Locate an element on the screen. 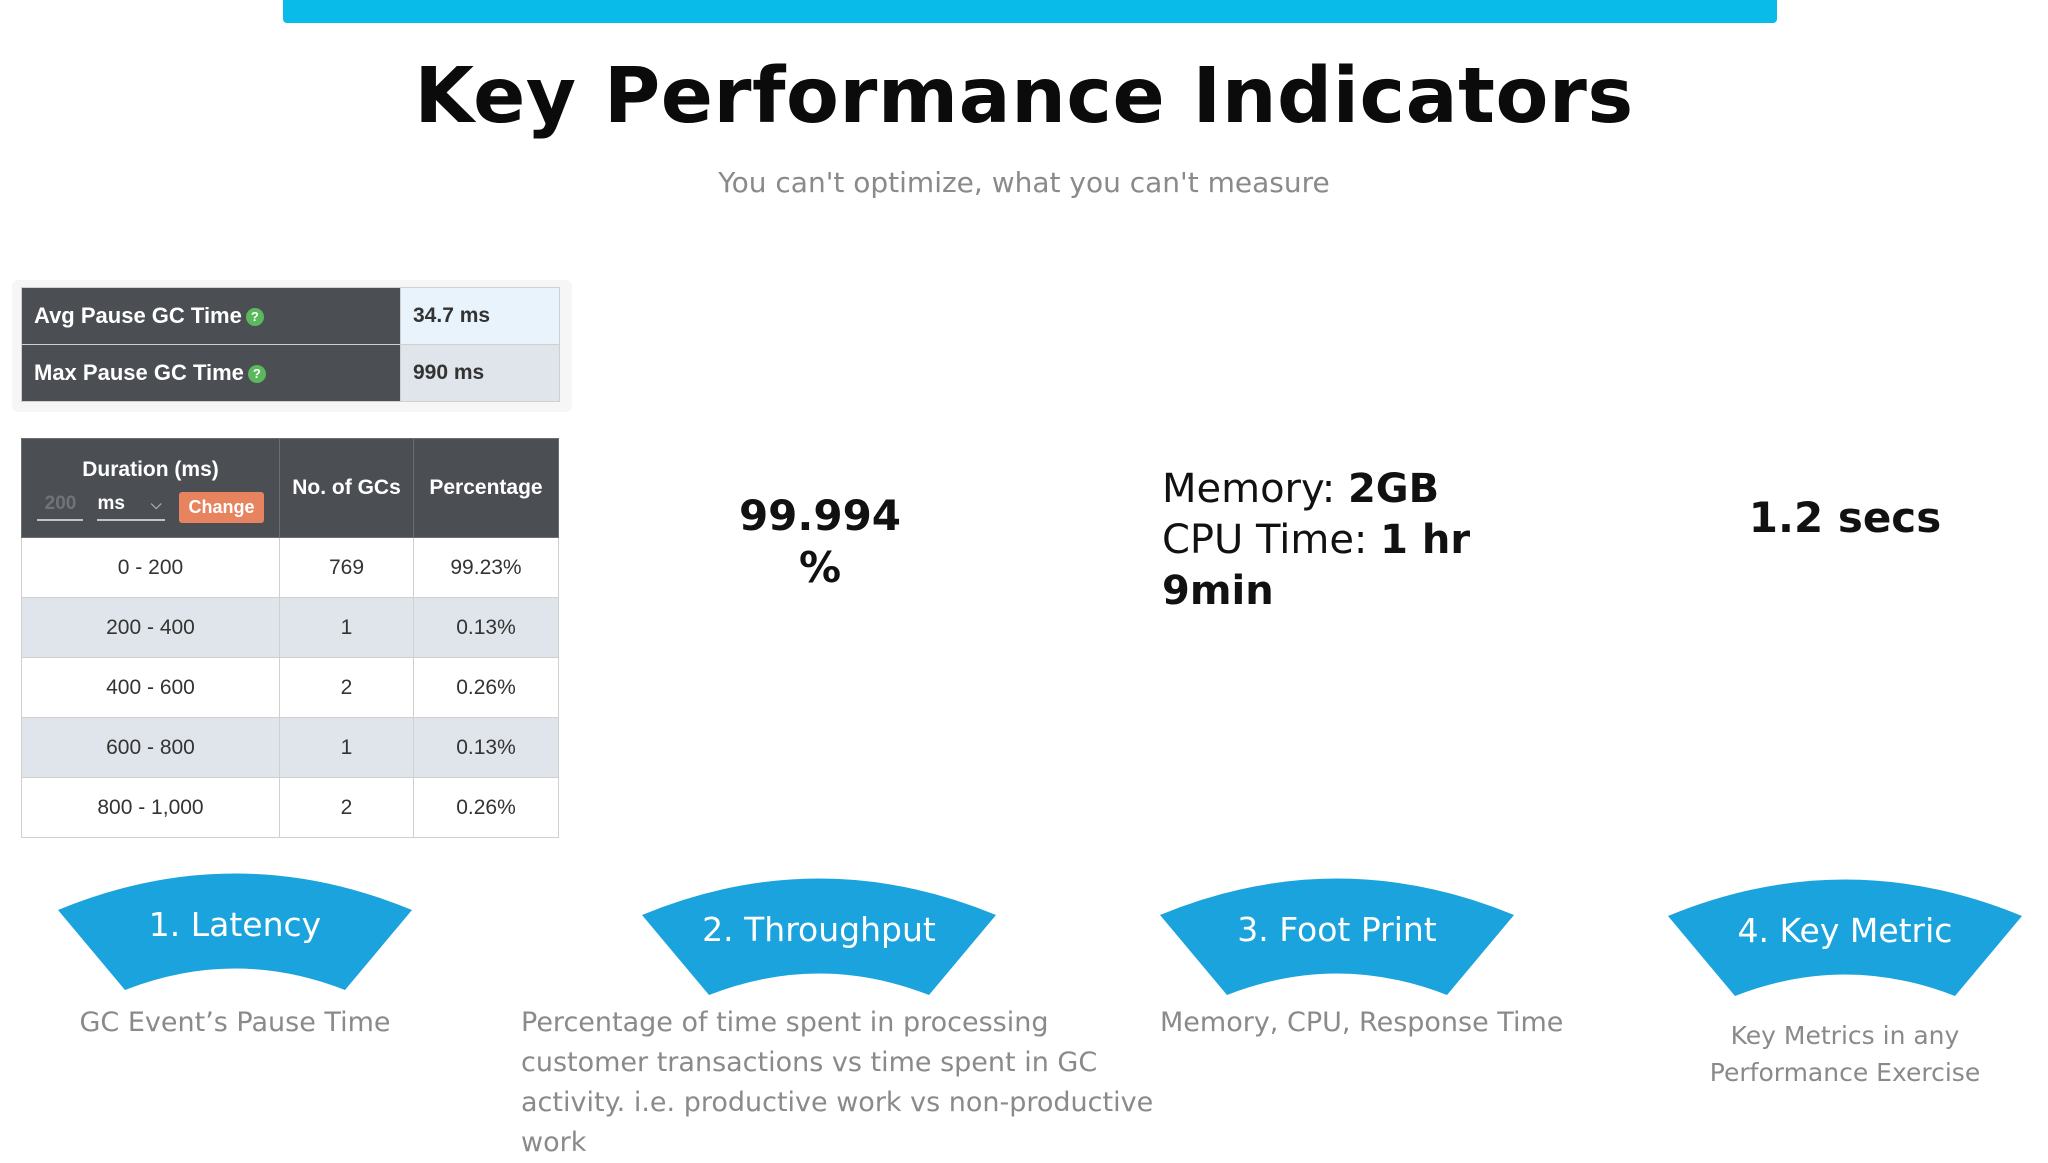 The height and width of the screenshot is (1163, 2048). description-line: Performance Exercise is located at coordinates (1845, 1072).